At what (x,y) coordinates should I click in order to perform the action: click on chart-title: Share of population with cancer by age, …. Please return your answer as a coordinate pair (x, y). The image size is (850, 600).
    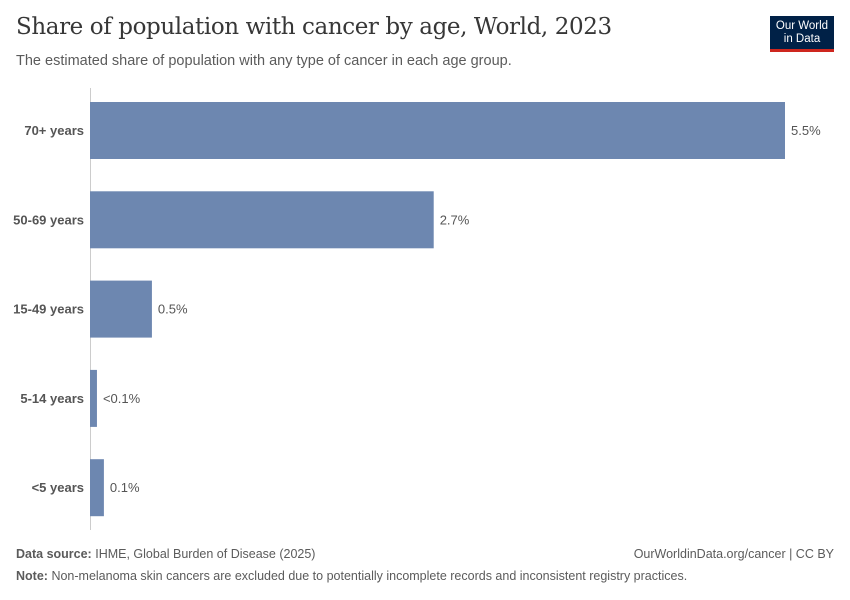
    Looking at the image, I should click on (314, 27).